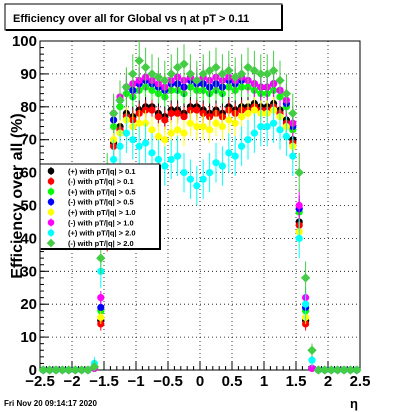 The width and height of the screenshot is (400, 412). Describe the element at coordinates (17, 195) in the screenshot. I see `y-axis-title: Efficiency over all (%)` at that location.